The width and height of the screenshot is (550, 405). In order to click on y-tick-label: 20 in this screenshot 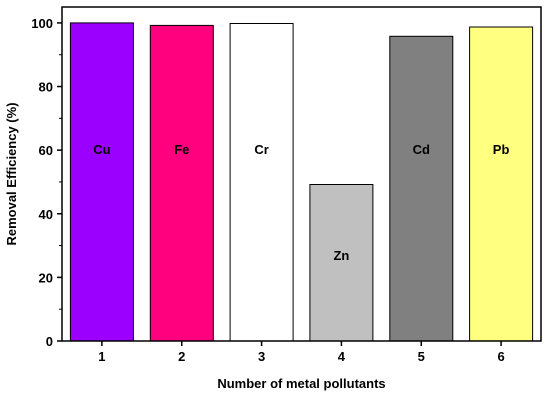, I will do `click(46, 277)`.